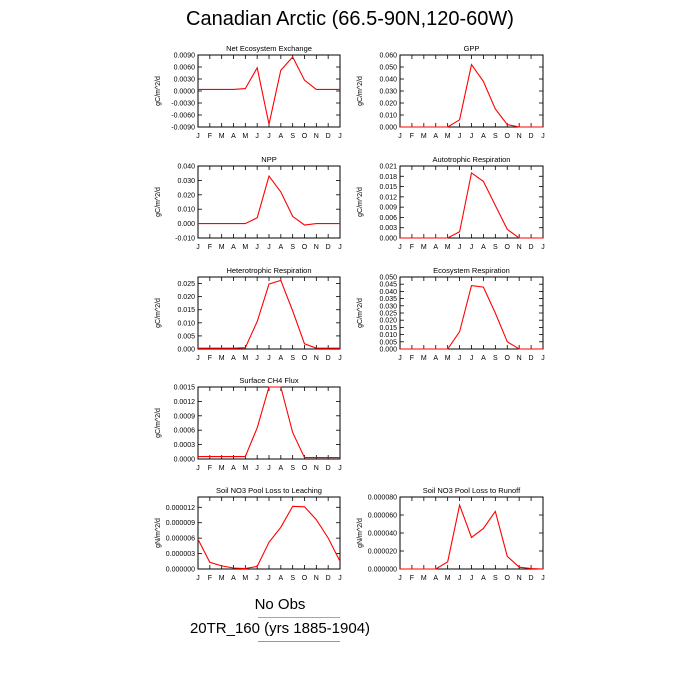 This screenshot has width=700, height=700. Describe the element at coordinates (299, 617) in the screenshot. I see `legend-line-no-obs` at that location.